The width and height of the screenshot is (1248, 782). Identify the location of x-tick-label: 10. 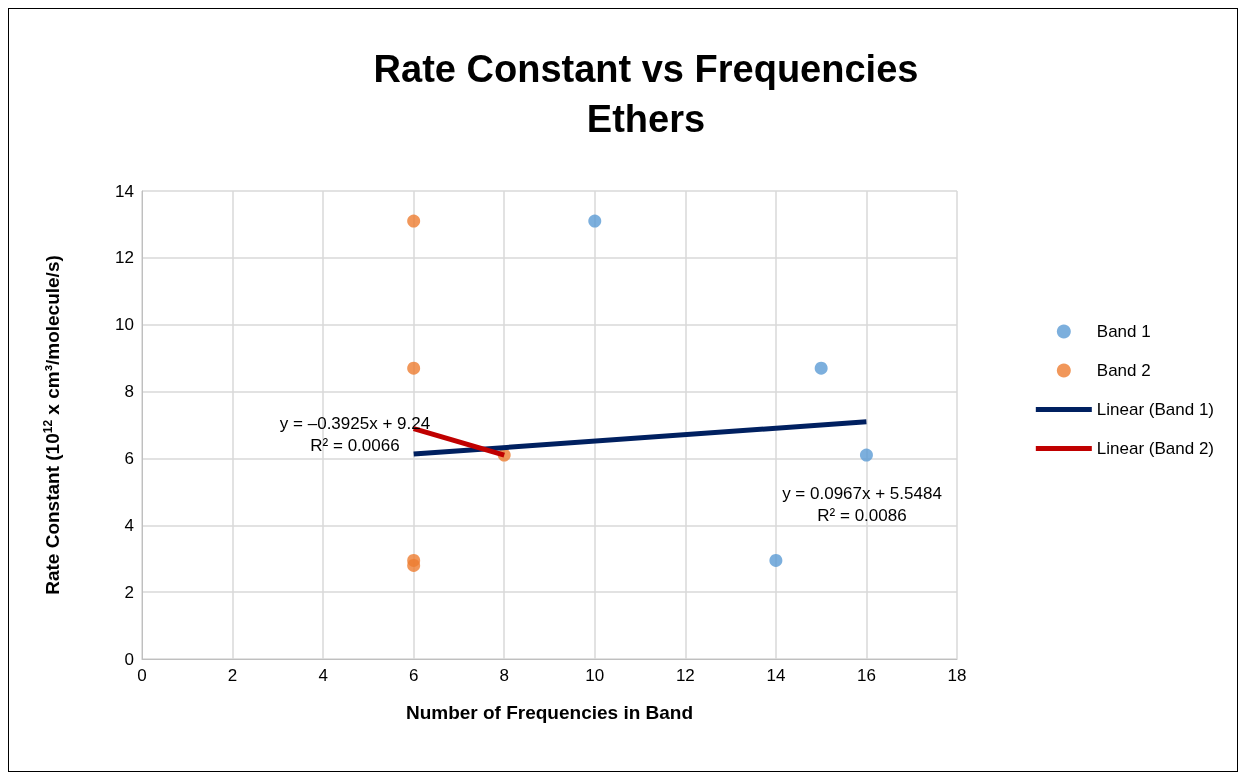
(595, 675).